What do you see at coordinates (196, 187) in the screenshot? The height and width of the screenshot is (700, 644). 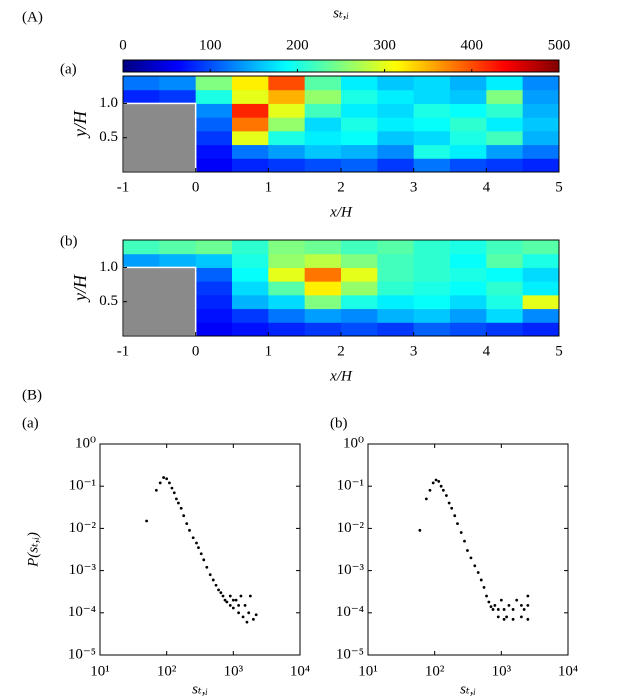 I see `x-tick-label: 0` at bounding box center [196, 187].